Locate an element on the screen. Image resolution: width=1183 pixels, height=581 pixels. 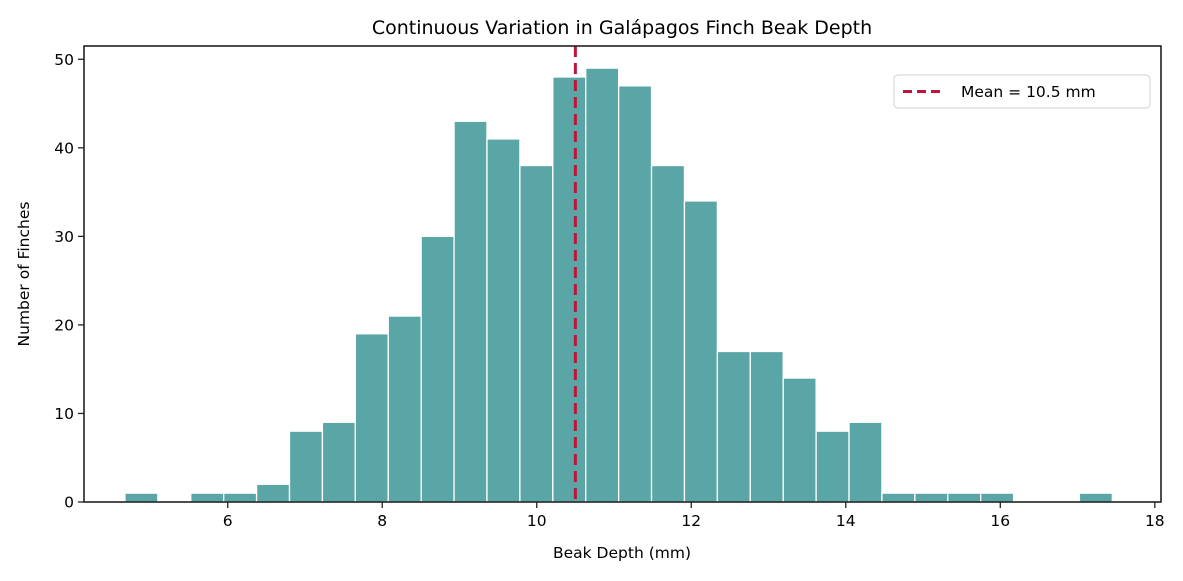
x-axis: 6 8 10 12 14 16 18 is located at coordinates (694, 516).